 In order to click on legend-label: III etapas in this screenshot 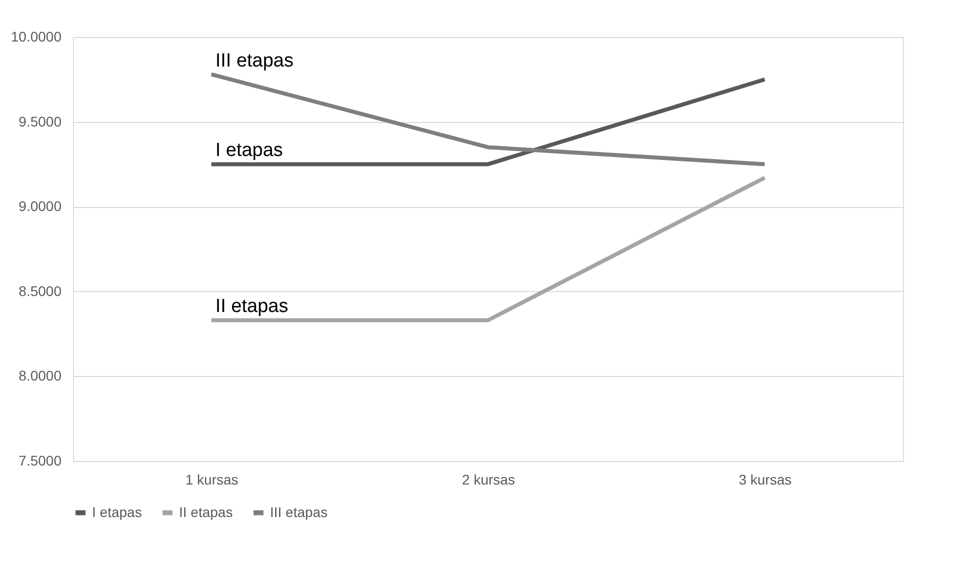, I will do `click(299, 512)`.